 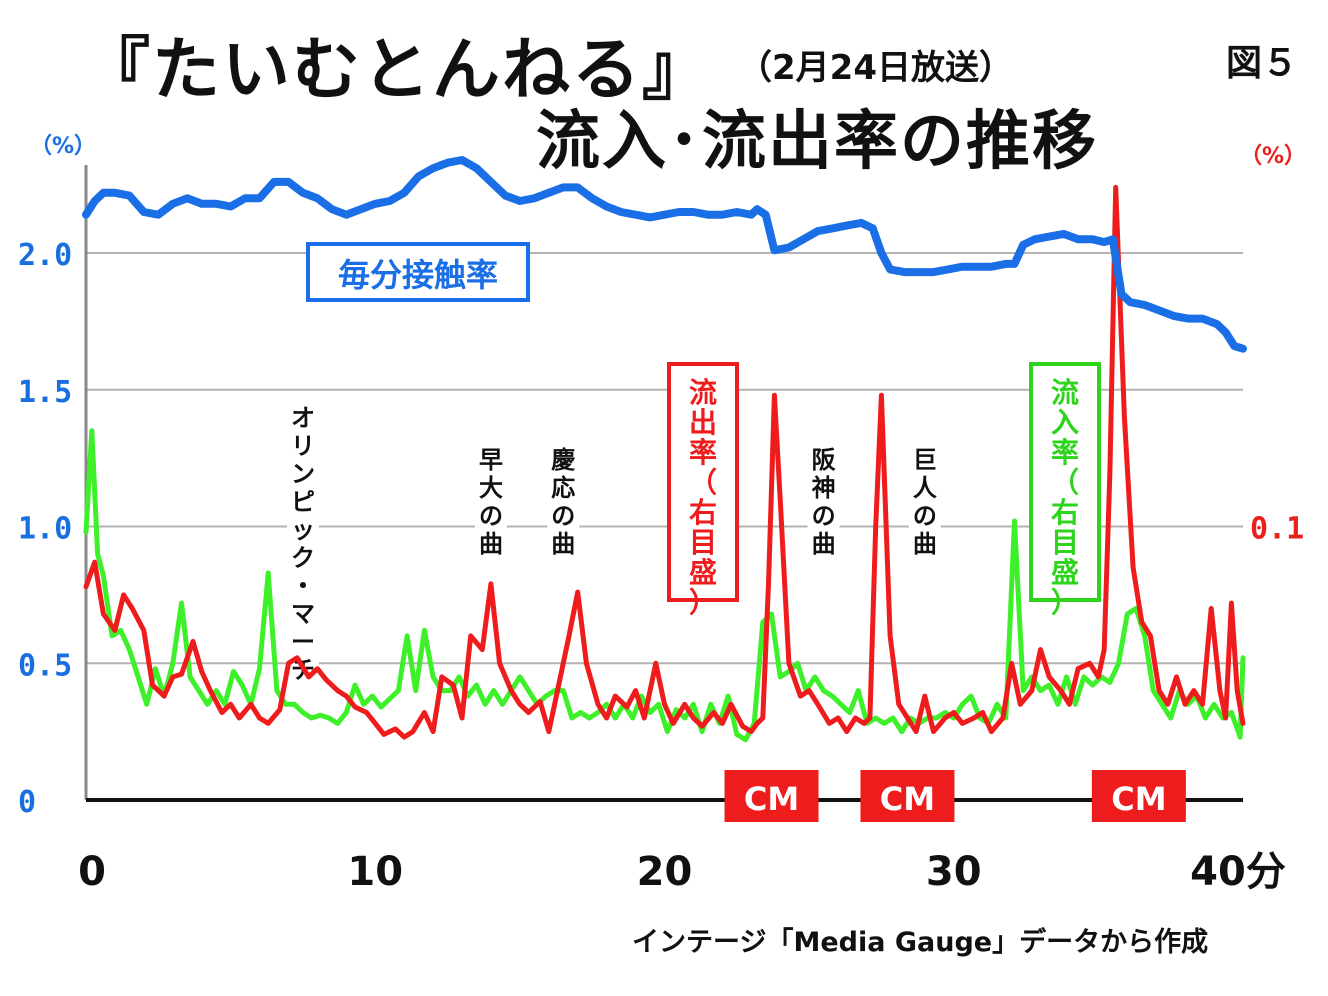 What do you see at coordinates (375, 872) in the screenshot?
I see `x-tick-label: 10` at bounding box center [375, 872].